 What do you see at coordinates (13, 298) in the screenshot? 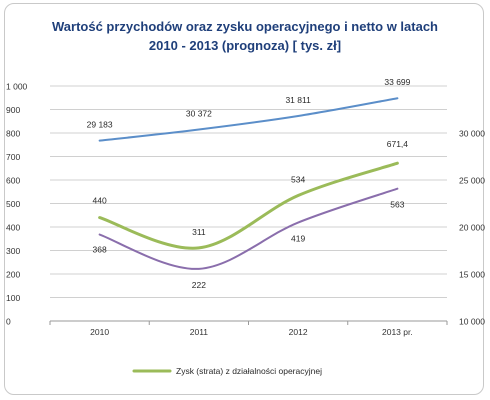
I see `y-left-tick-label: 100` at bounding box center [13, 298].